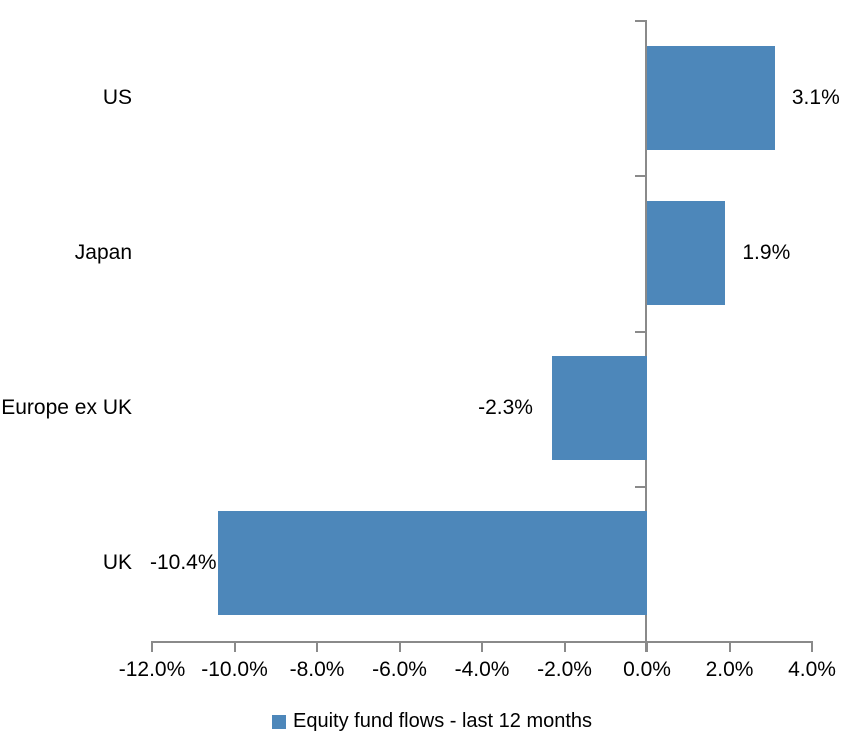  I want to click on y-axis-line, so click(646, 336).